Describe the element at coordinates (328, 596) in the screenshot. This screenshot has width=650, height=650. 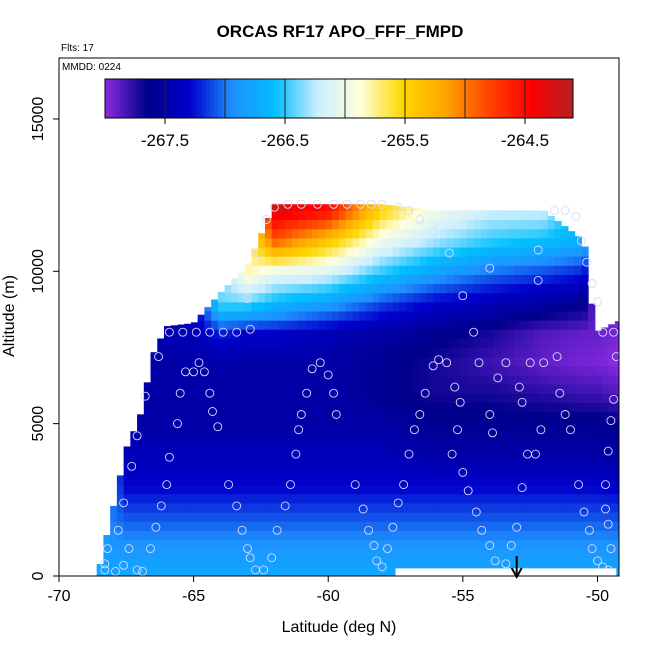
I see `x-tick-label: -60` at that location.